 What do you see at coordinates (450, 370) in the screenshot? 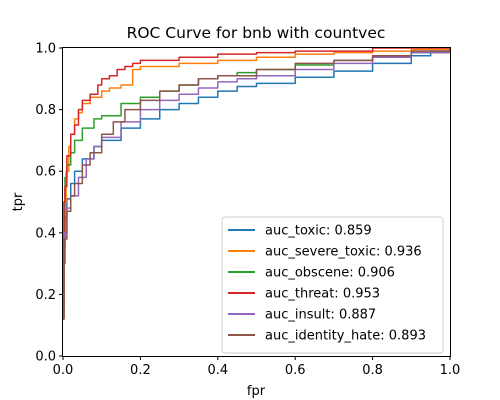
I see `x-tick-label: 1.0` at bounding box center [450, 370].